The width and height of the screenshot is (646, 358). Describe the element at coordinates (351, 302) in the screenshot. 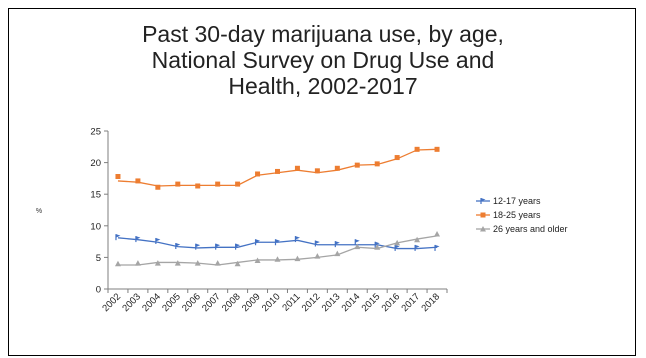

I see `x-tick-label: 2014` at that location.